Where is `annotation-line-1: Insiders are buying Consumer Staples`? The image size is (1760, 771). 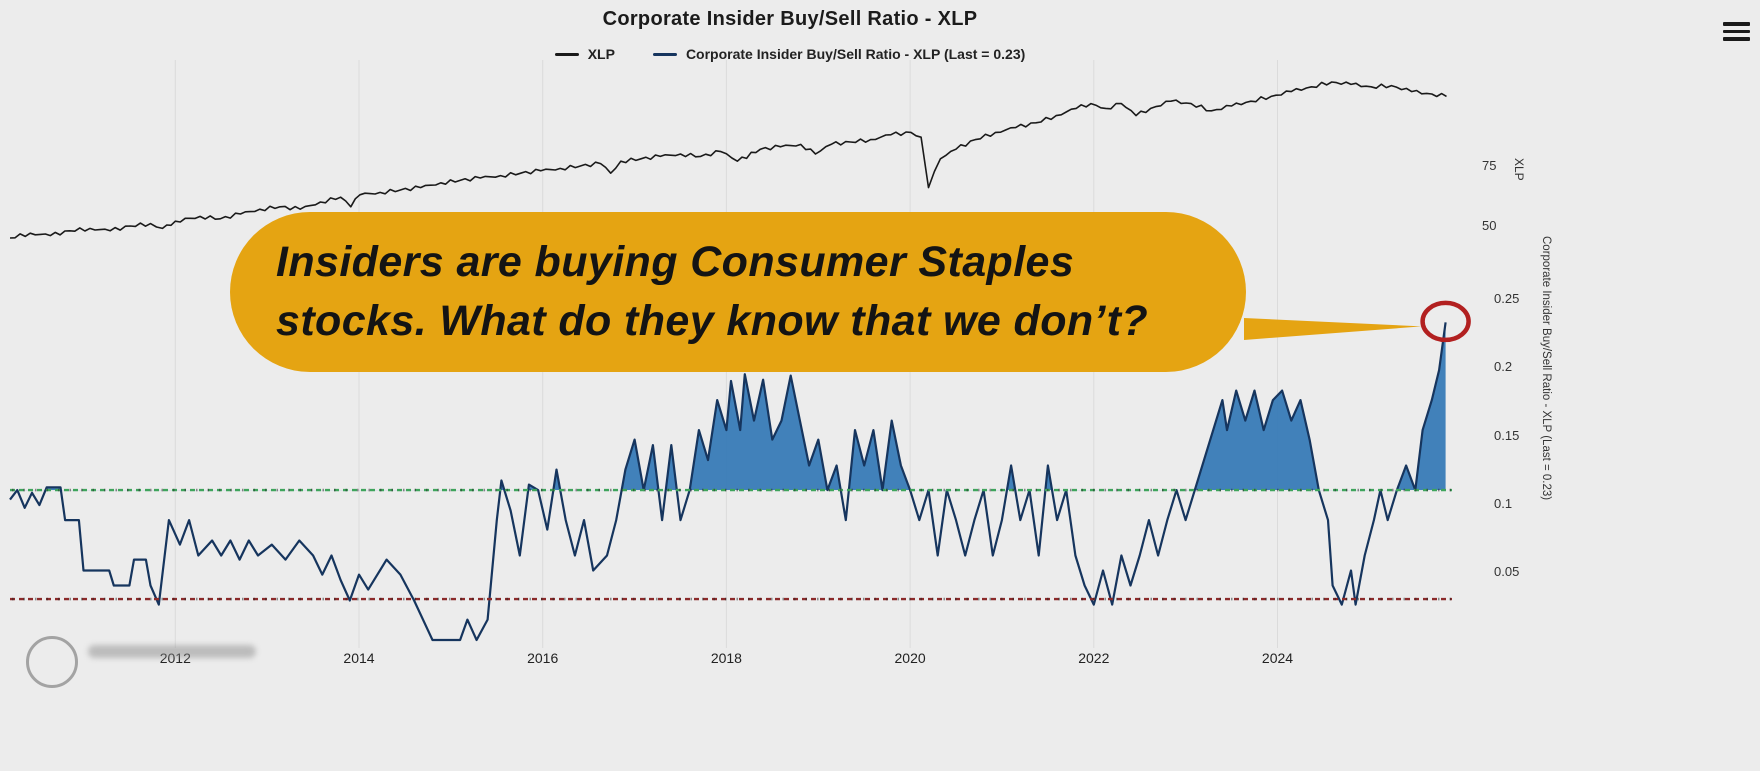
annotation-line-1: Insiders are buying Consumer Staples is located at coordinates (675, 261).